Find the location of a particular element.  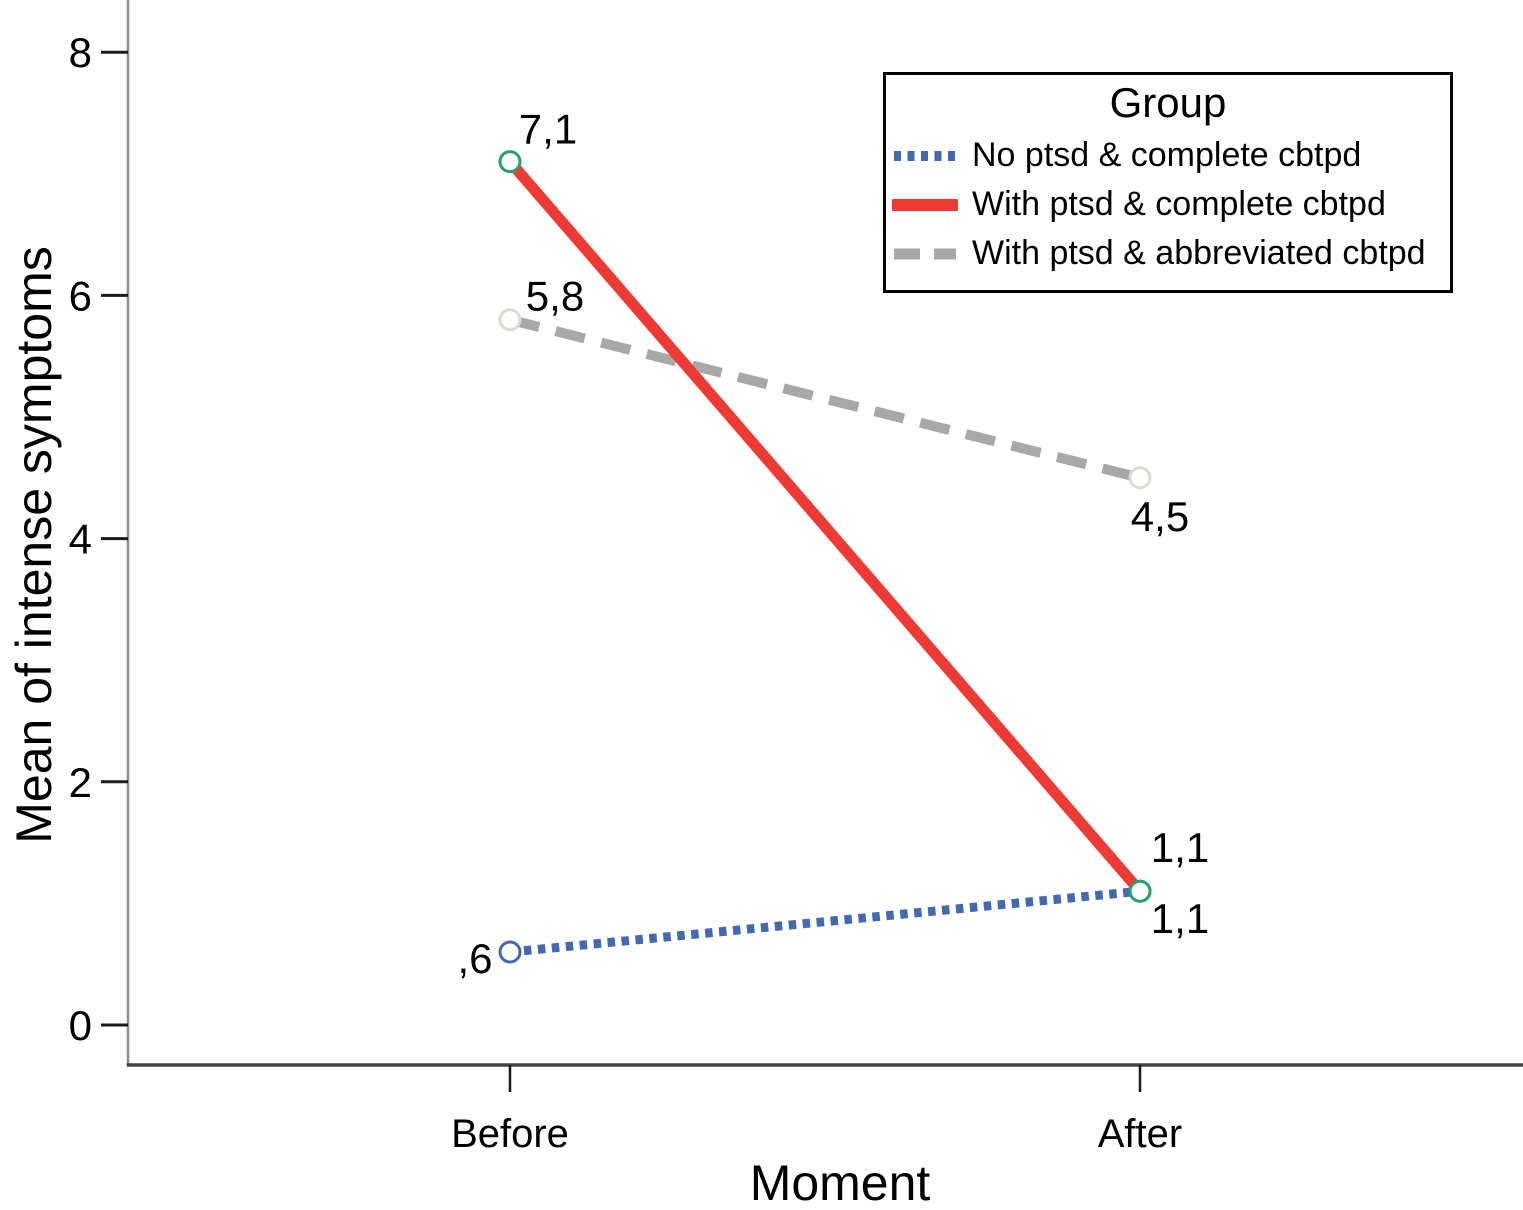

x-axis-tick-label: After is located at coordinates (1140, 1134).